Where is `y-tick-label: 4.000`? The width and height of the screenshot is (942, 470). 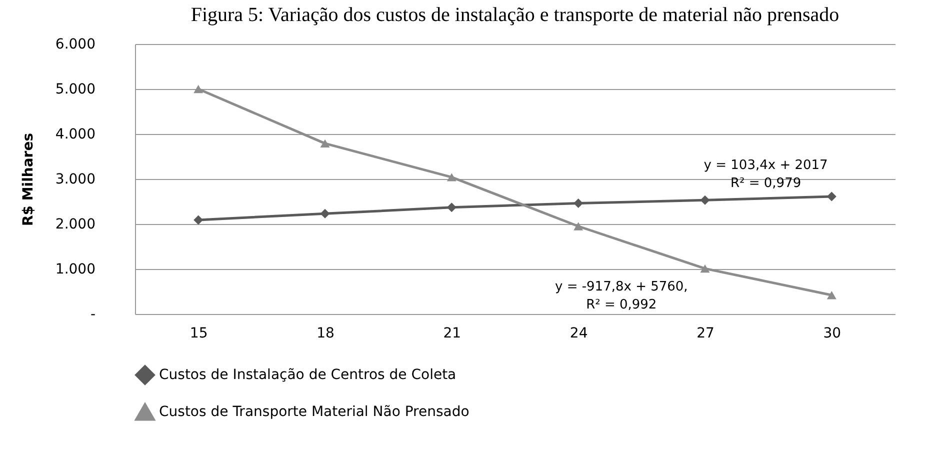 y-tick-label: 4.000 is located at coordinates (75, 134).